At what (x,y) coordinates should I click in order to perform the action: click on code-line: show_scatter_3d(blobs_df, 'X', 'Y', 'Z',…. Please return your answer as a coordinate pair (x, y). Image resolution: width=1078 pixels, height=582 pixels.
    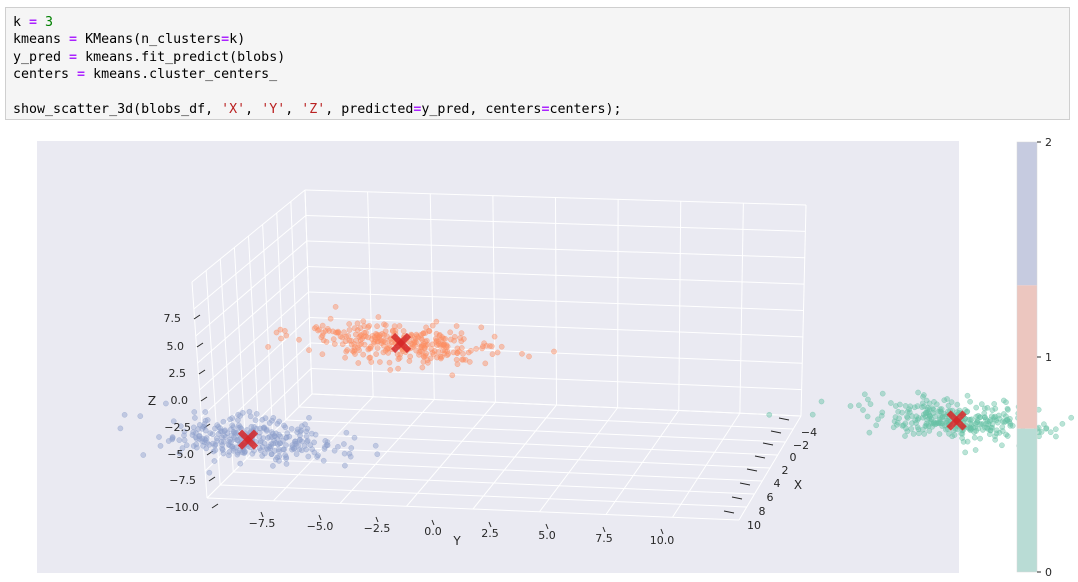
    Looking at the image, I should click on (538, 109).